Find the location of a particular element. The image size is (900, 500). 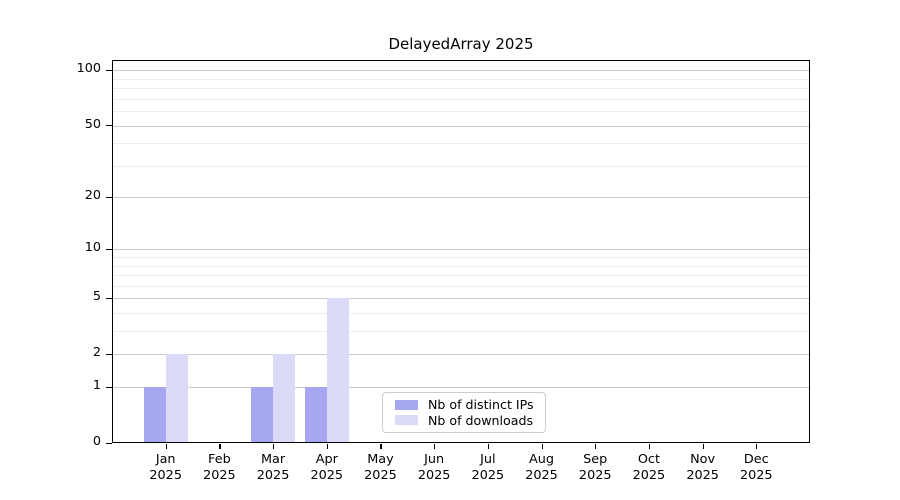

legend-swatch-downloads is located at coordinates (406, 420).